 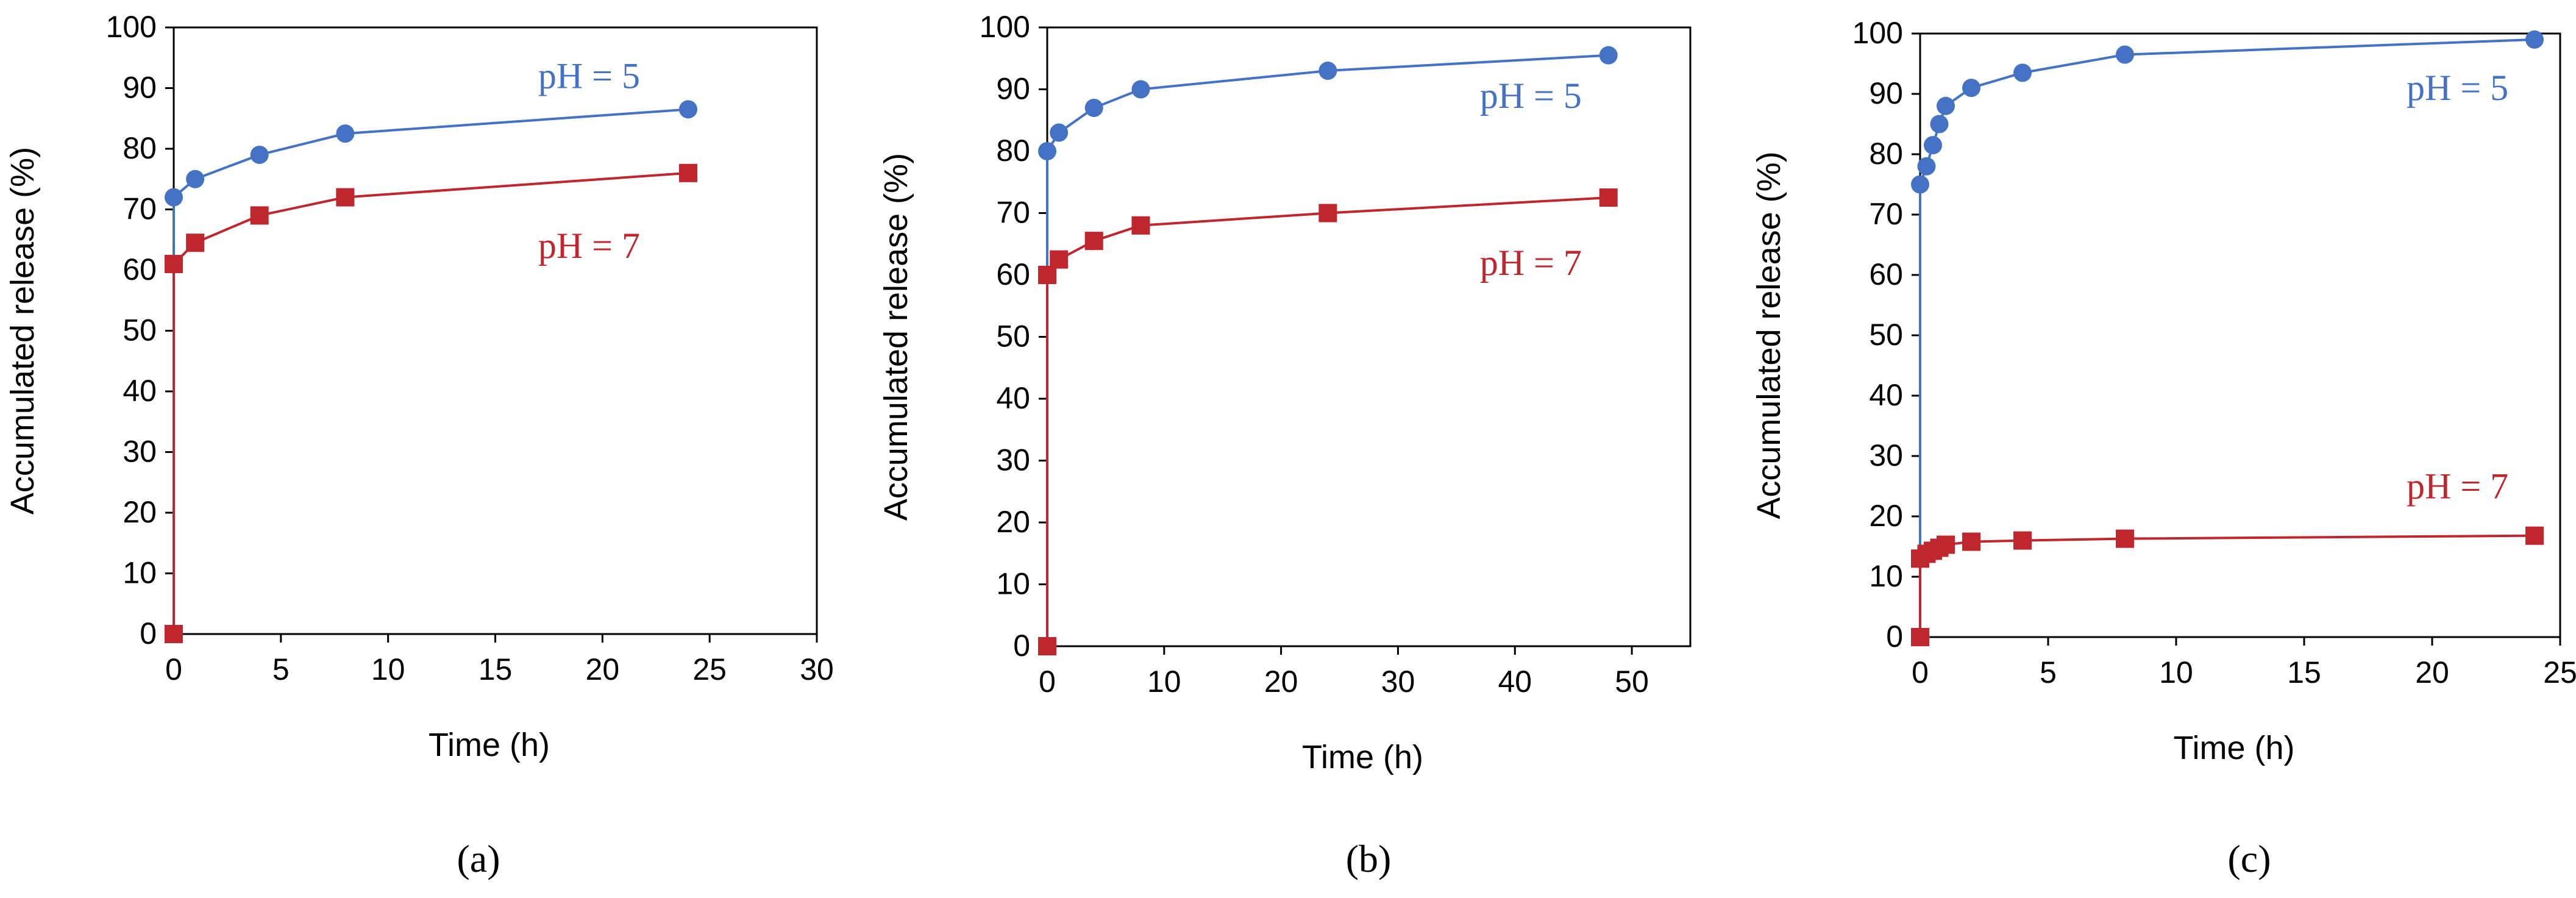 I want to click on y-tick-label: 80, so click(x=1013, y=151).